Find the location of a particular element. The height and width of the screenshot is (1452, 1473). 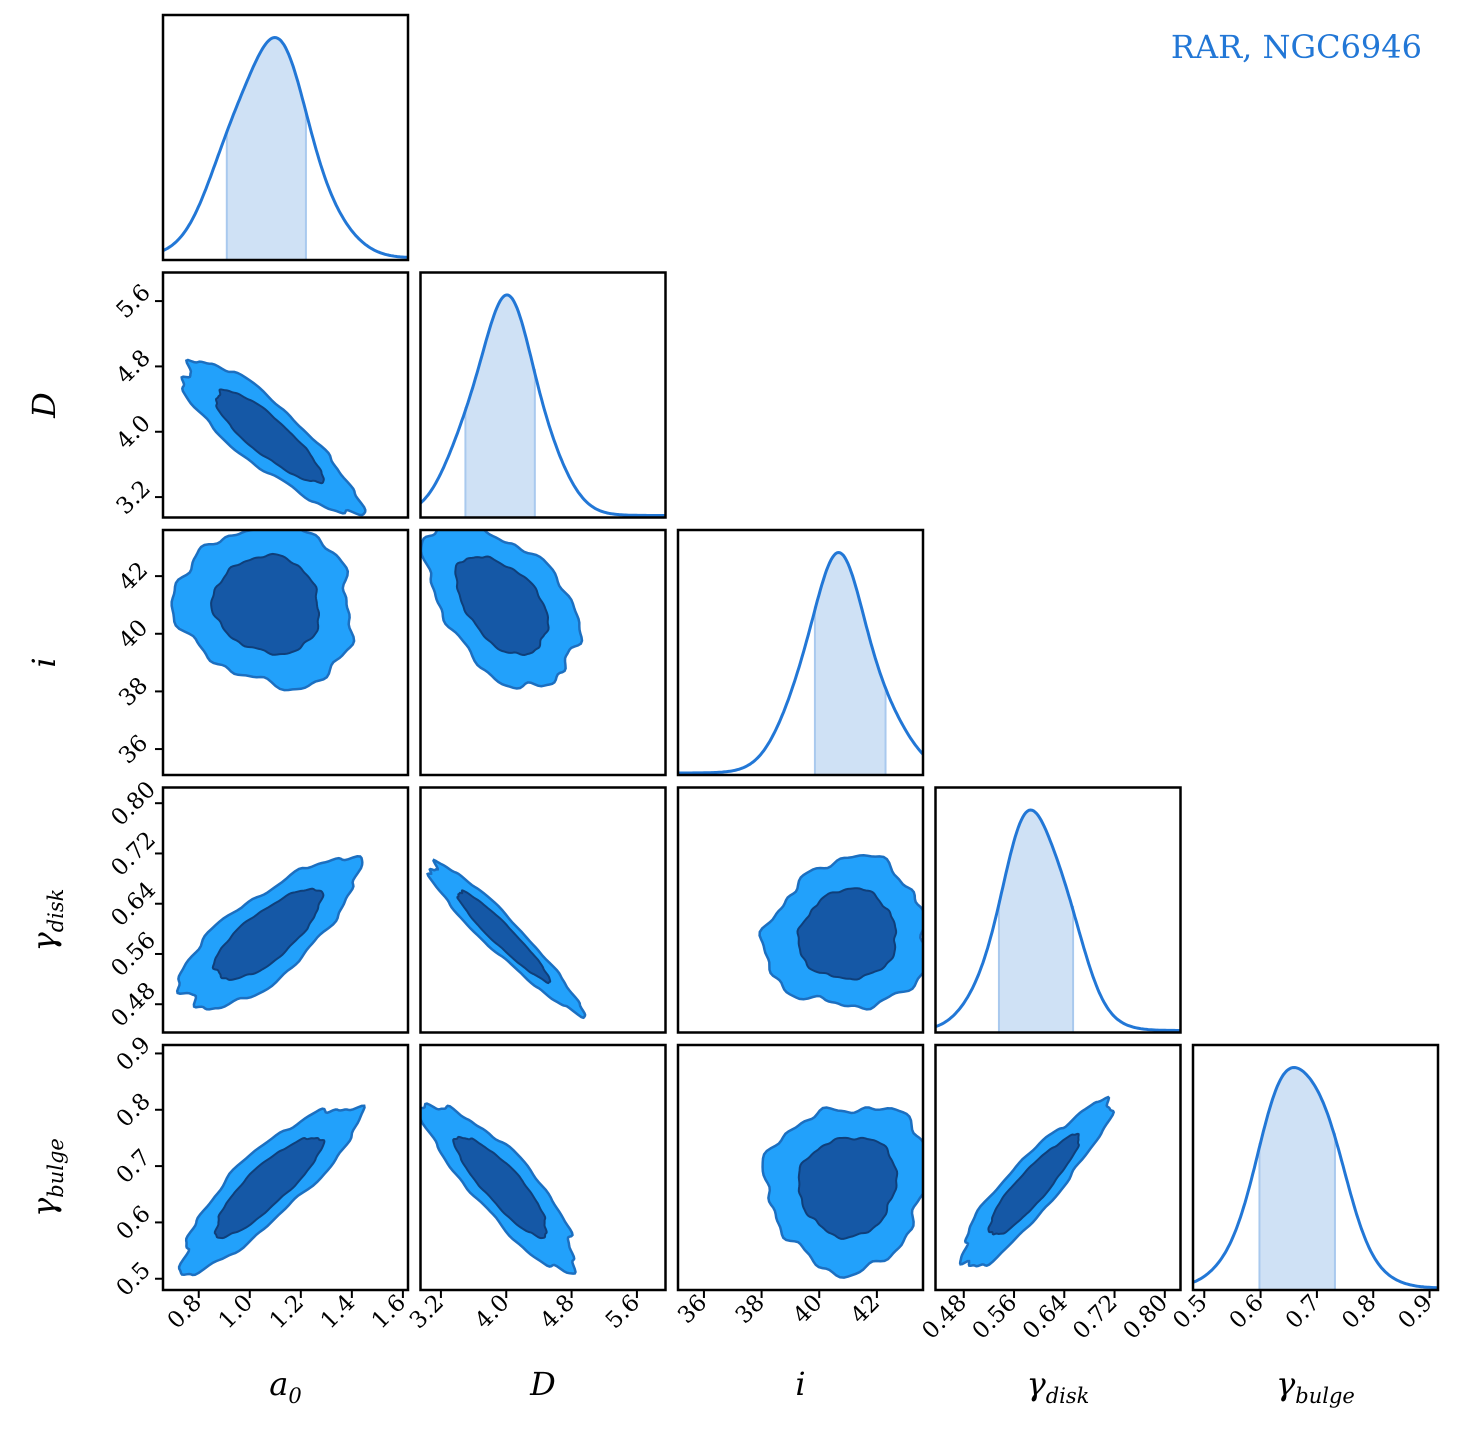

y-ticks-disk: 0.480.560.640.720.80 is located at coordinates (134, 904).